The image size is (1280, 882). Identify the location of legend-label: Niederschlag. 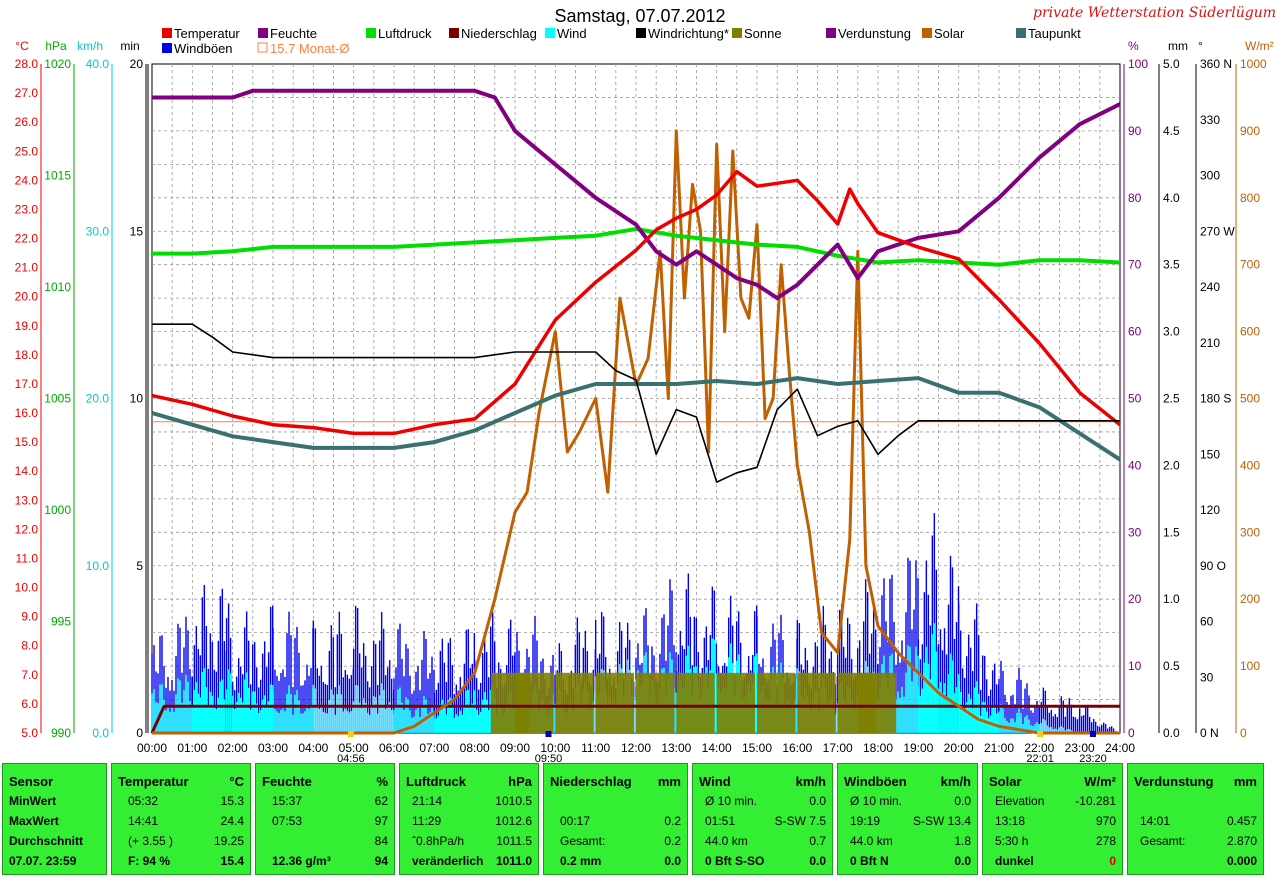
(499, 33).